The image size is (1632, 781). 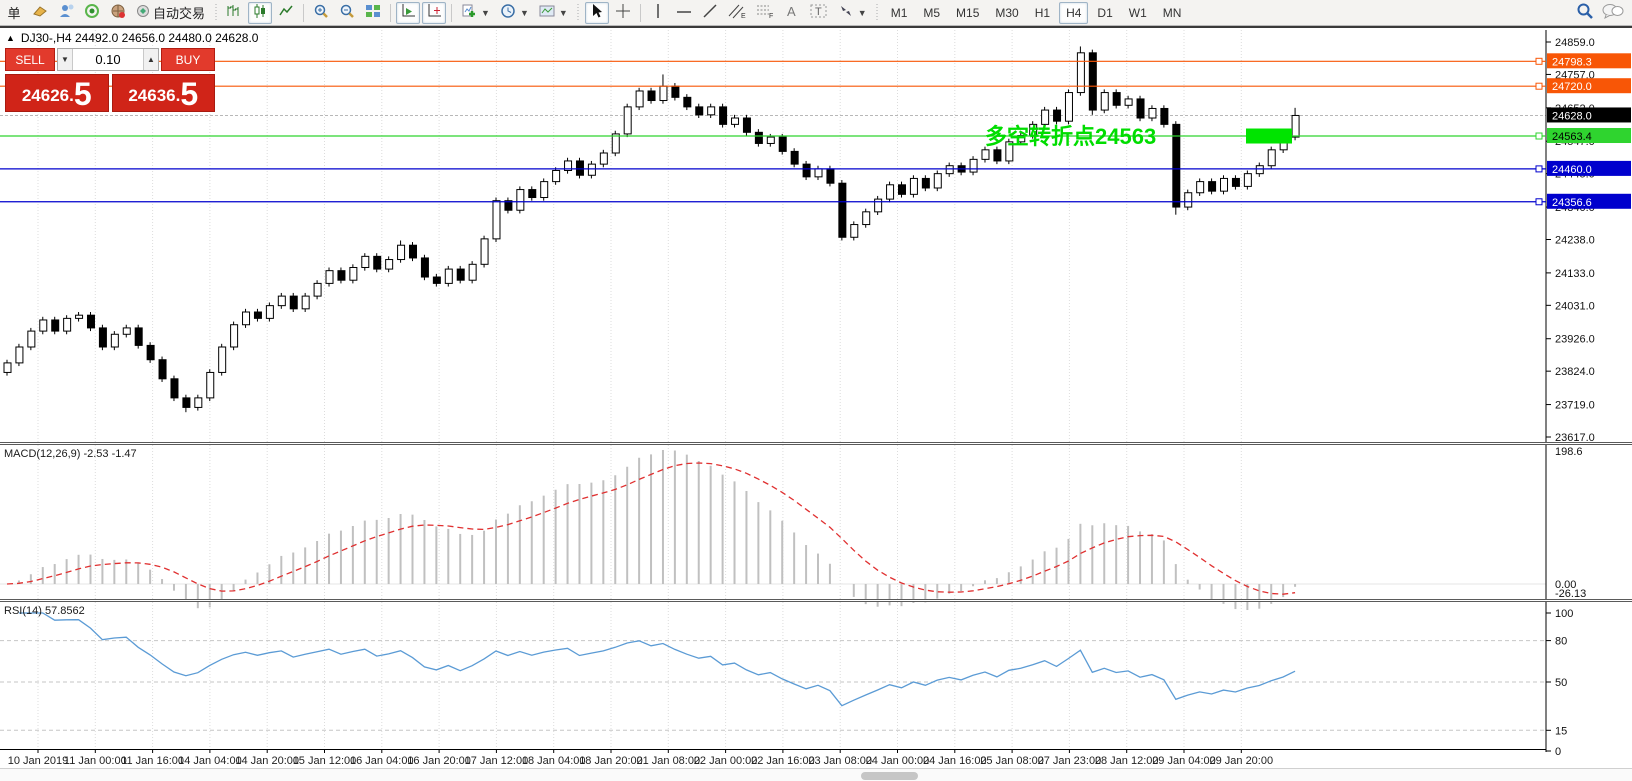 What do you see at coordinates (1613, 12) in the screenshot?
I see `chat-icon` at bounding box center [1613, 12].